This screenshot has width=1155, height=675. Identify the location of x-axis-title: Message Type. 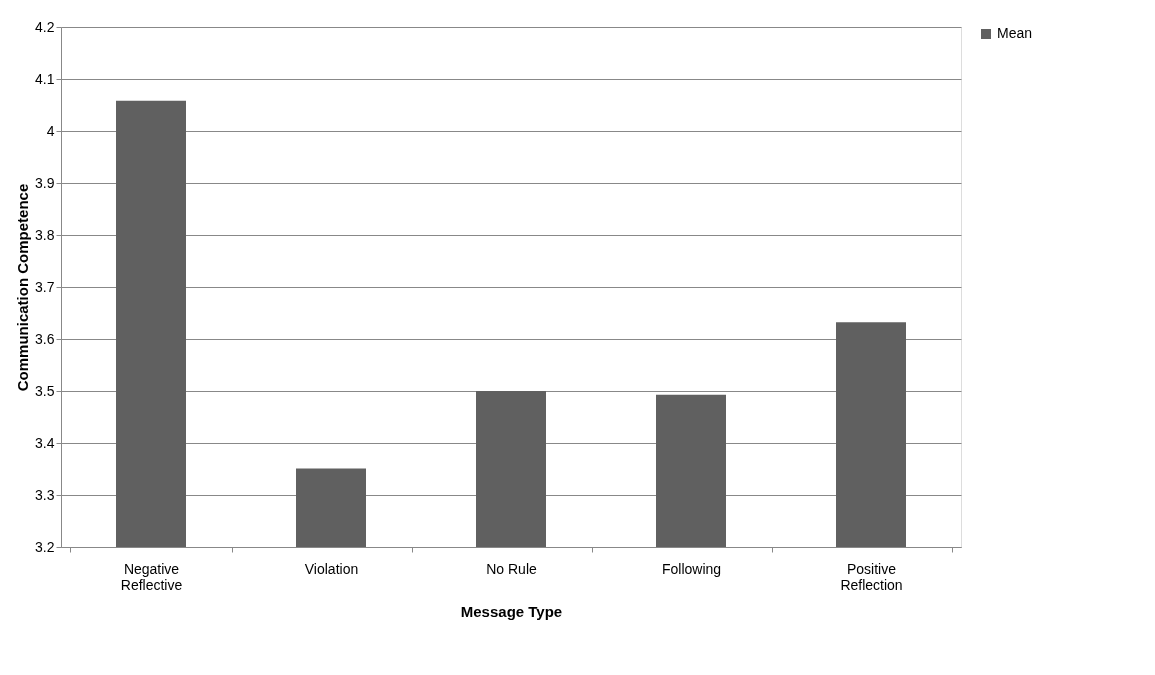
(511, 611).